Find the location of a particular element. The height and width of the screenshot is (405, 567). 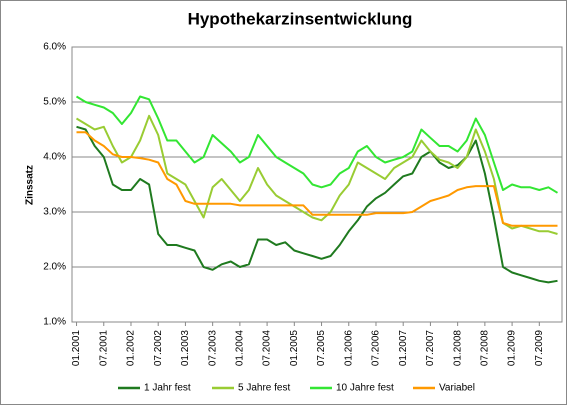

x-tick-label: 07.2002 is located at coordinates (158, 348).